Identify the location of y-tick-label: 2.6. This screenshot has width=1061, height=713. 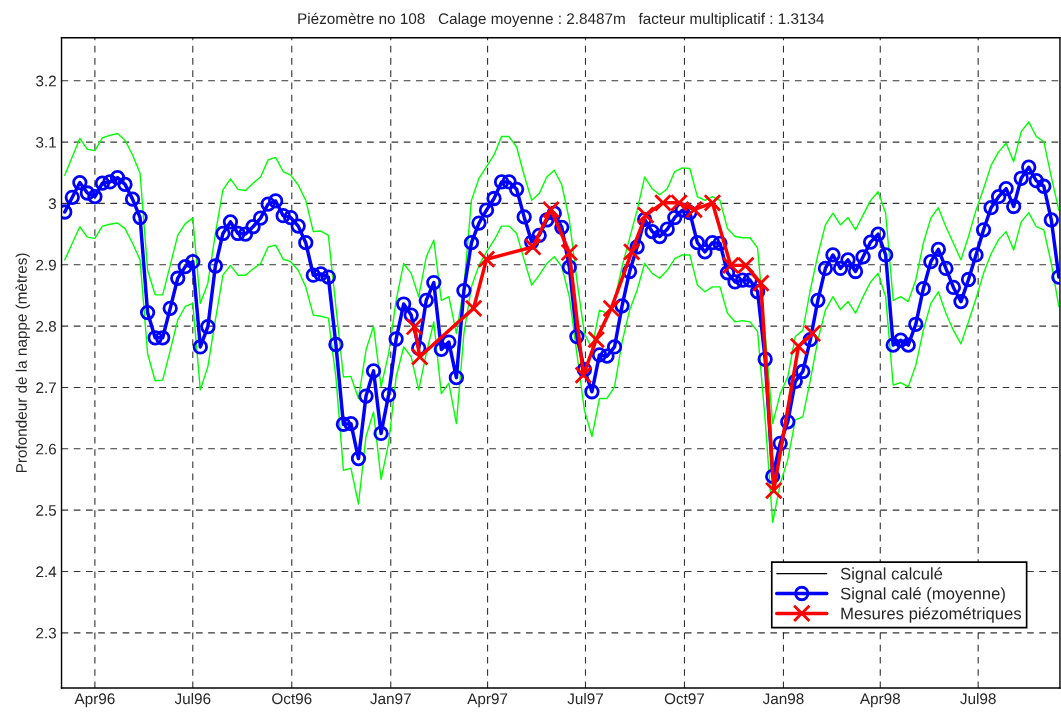
(46, 449).